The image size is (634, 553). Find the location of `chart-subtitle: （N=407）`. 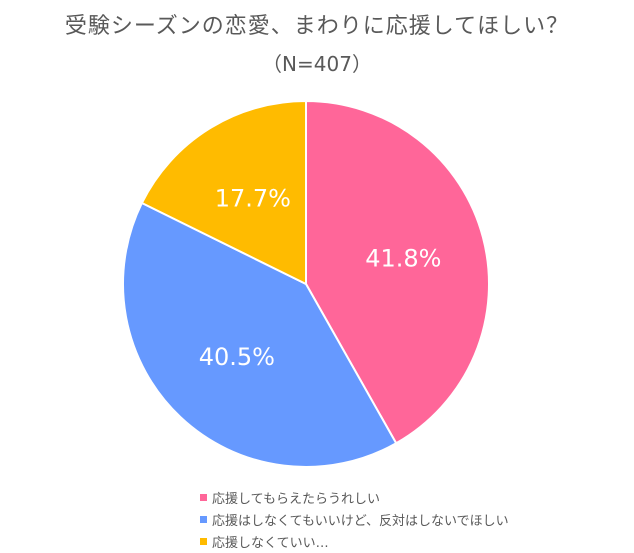

chart-subtitle: （N=407） is located at coordinates (317, 64).